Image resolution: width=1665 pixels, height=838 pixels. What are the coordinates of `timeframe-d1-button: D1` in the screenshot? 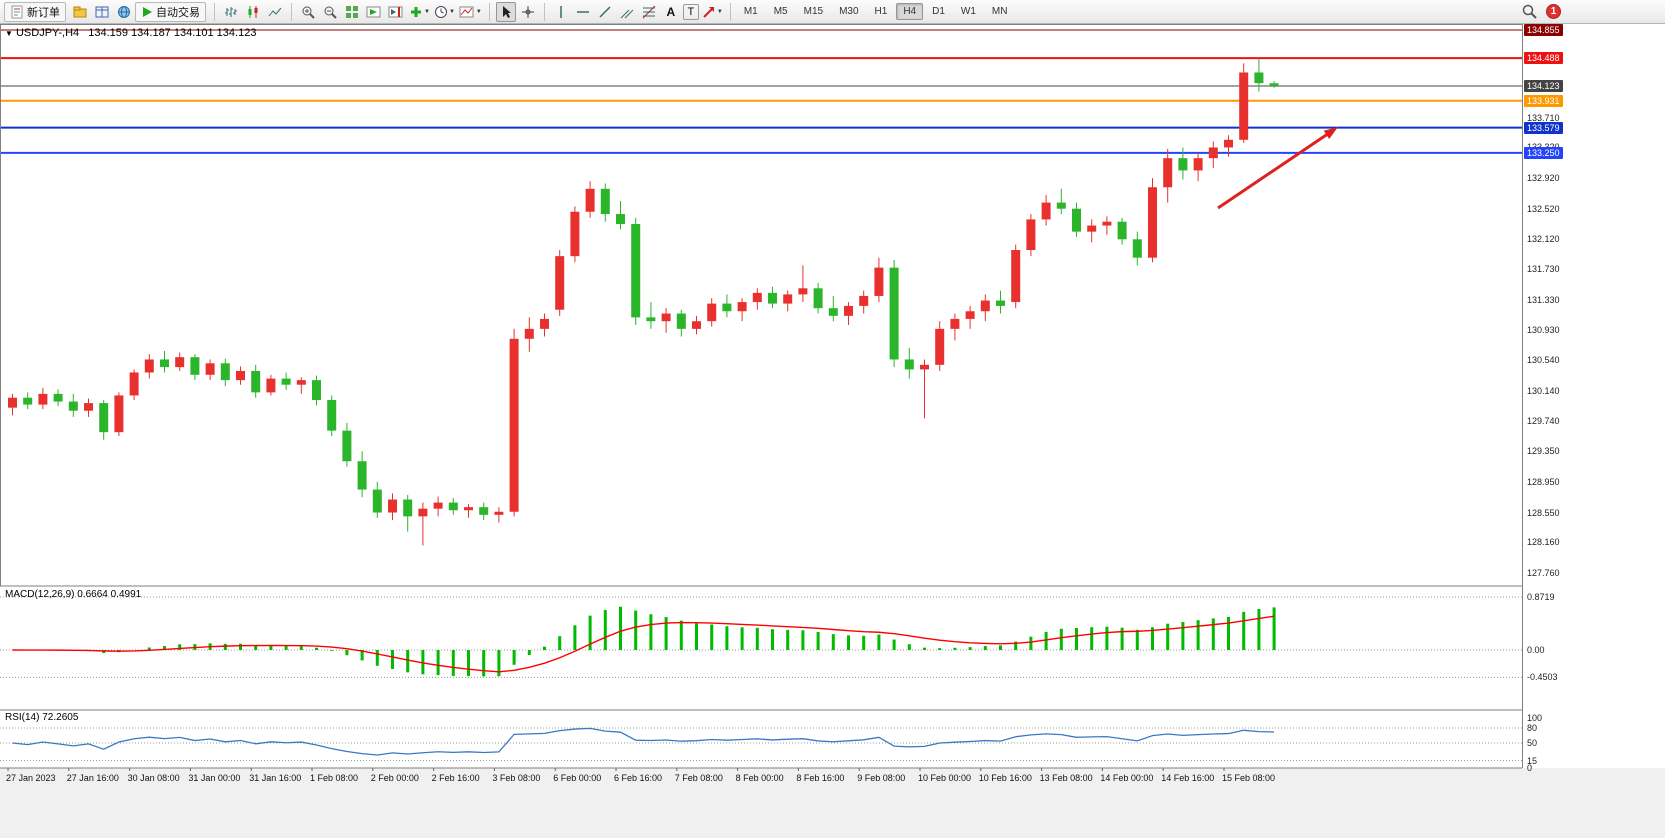 It's located at (938, 11).